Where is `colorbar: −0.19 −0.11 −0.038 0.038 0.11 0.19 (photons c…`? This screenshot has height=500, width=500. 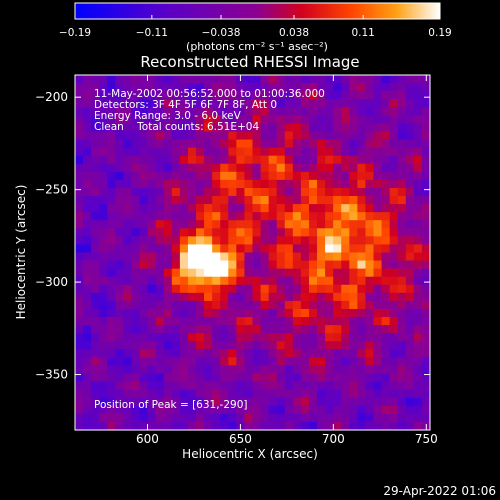
colorbar: −0.19 −0.11 −0.038 0.038 0.11 0.19 (photons c… is located at coordinates (255, 27).